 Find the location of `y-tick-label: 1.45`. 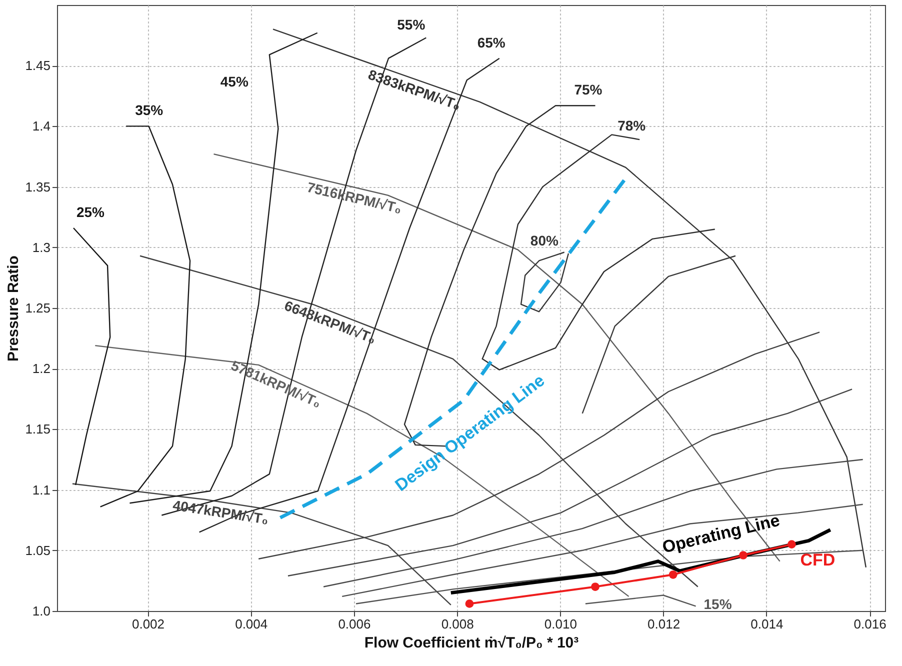

y-tick-label: 1.45 is located at coordinates (37, 66).